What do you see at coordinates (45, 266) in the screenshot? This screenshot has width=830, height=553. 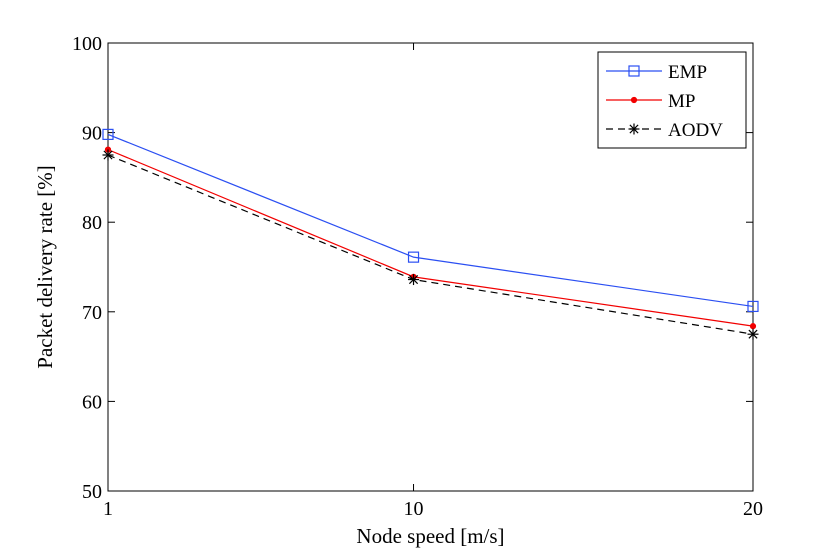 I see `y-axis-label: Packet delivery rate [%]` at bounding box center [45, 266].